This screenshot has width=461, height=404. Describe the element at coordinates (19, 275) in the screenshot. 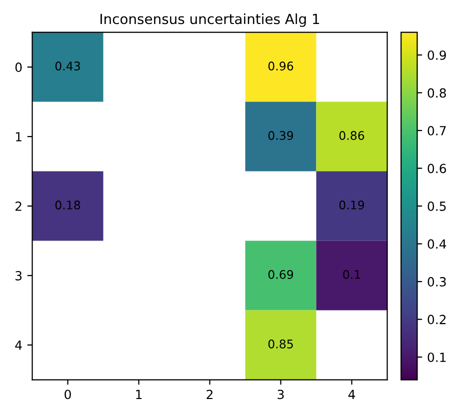

I see `y-tick-label: 3` at that location.